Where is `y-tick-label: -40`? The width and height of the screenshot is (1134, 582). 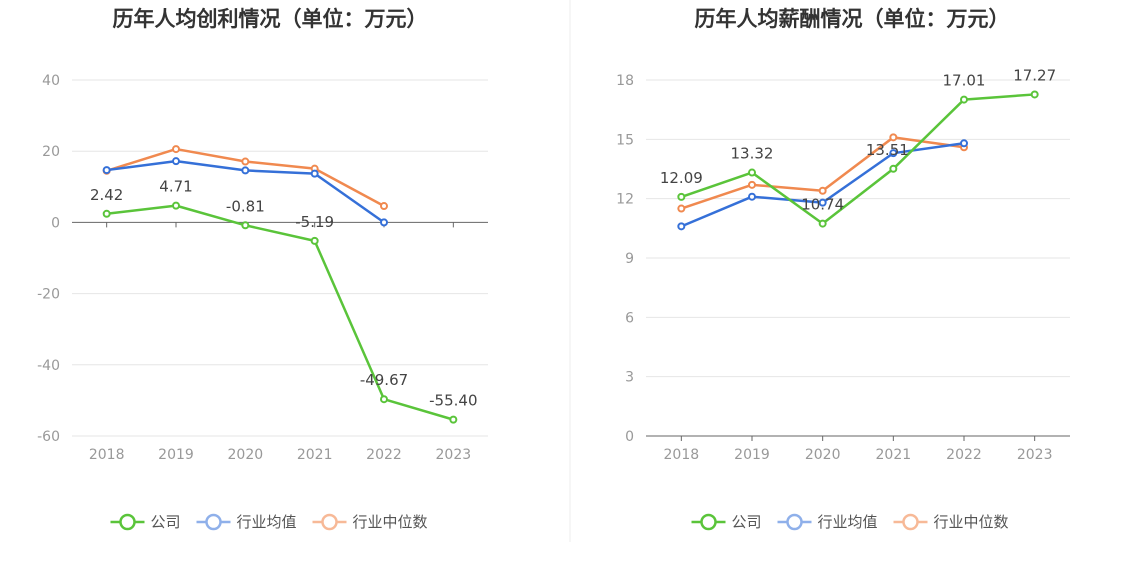 y-tick-label: -40 is located at coordinates (48, 366).